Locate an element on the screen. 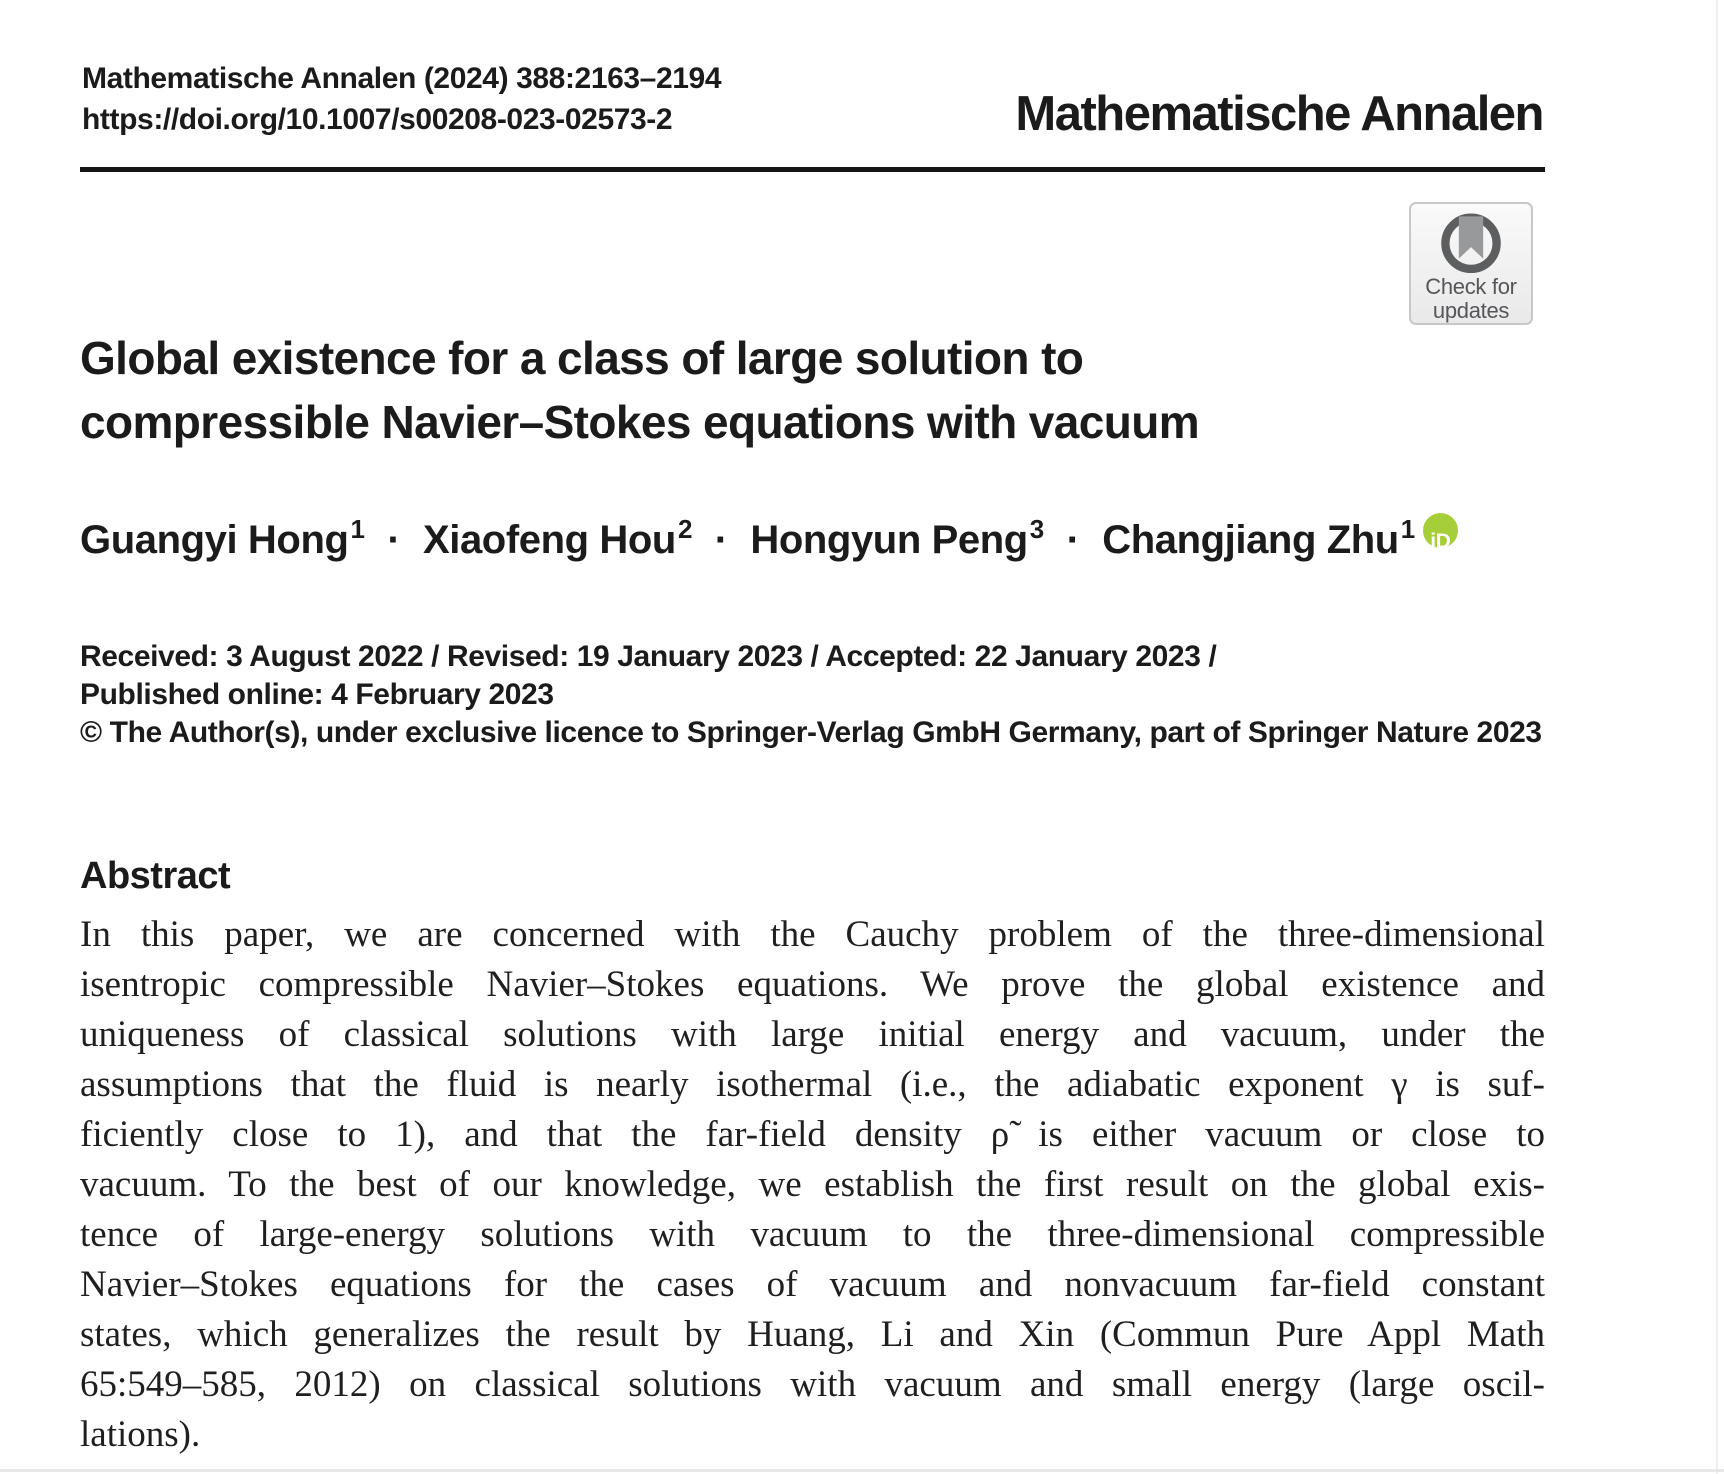 Image resolution: width=1724 pixels, height=1474 pixels. abstract-line: lations). is located at coordinates (140, 1434).